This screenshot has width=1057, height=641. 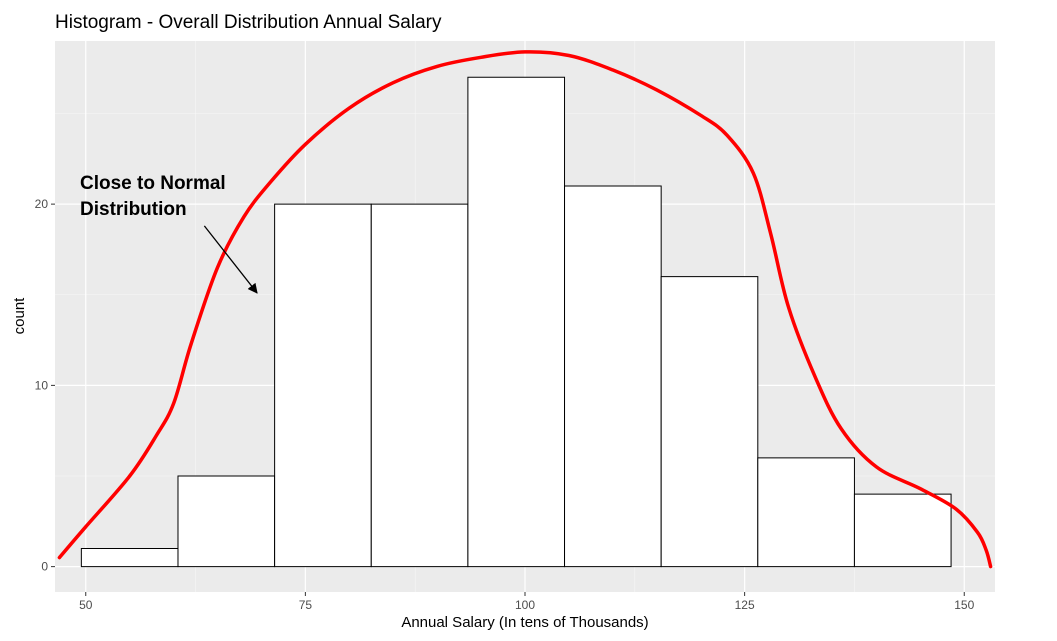 I want to click on x-tick-label: 125, so click(x=745, y=605).